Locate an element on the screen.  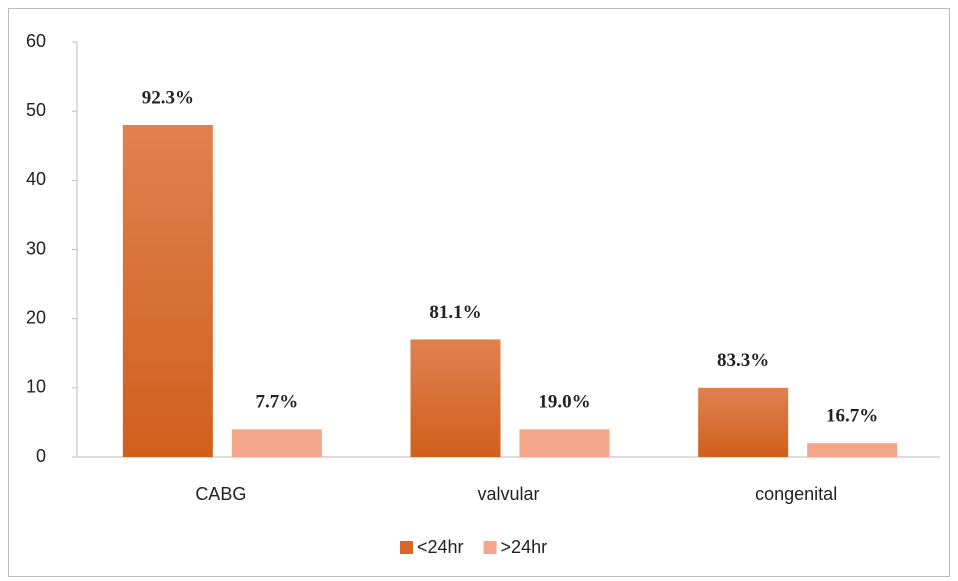
x-tick-label: congenital is located at coordinates (796, 494).